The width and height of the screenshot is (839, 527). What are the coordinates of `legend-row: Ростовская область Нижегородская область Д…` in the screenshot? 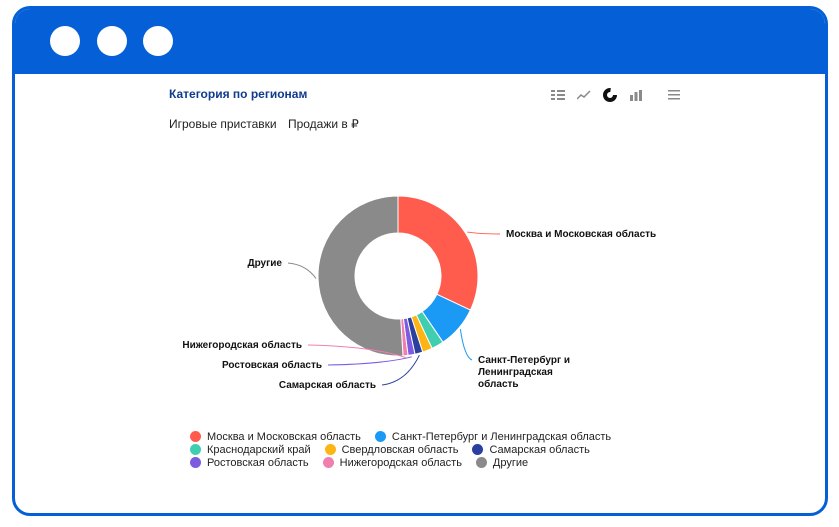 It's located at (420, 462).